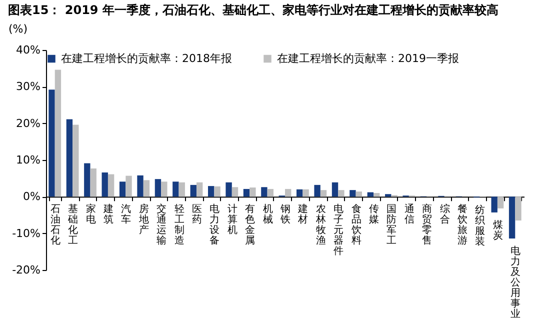  Describe the element at coordinates (26, 233) in the screenshot. I see `y-tick-label: -10%` at that location.